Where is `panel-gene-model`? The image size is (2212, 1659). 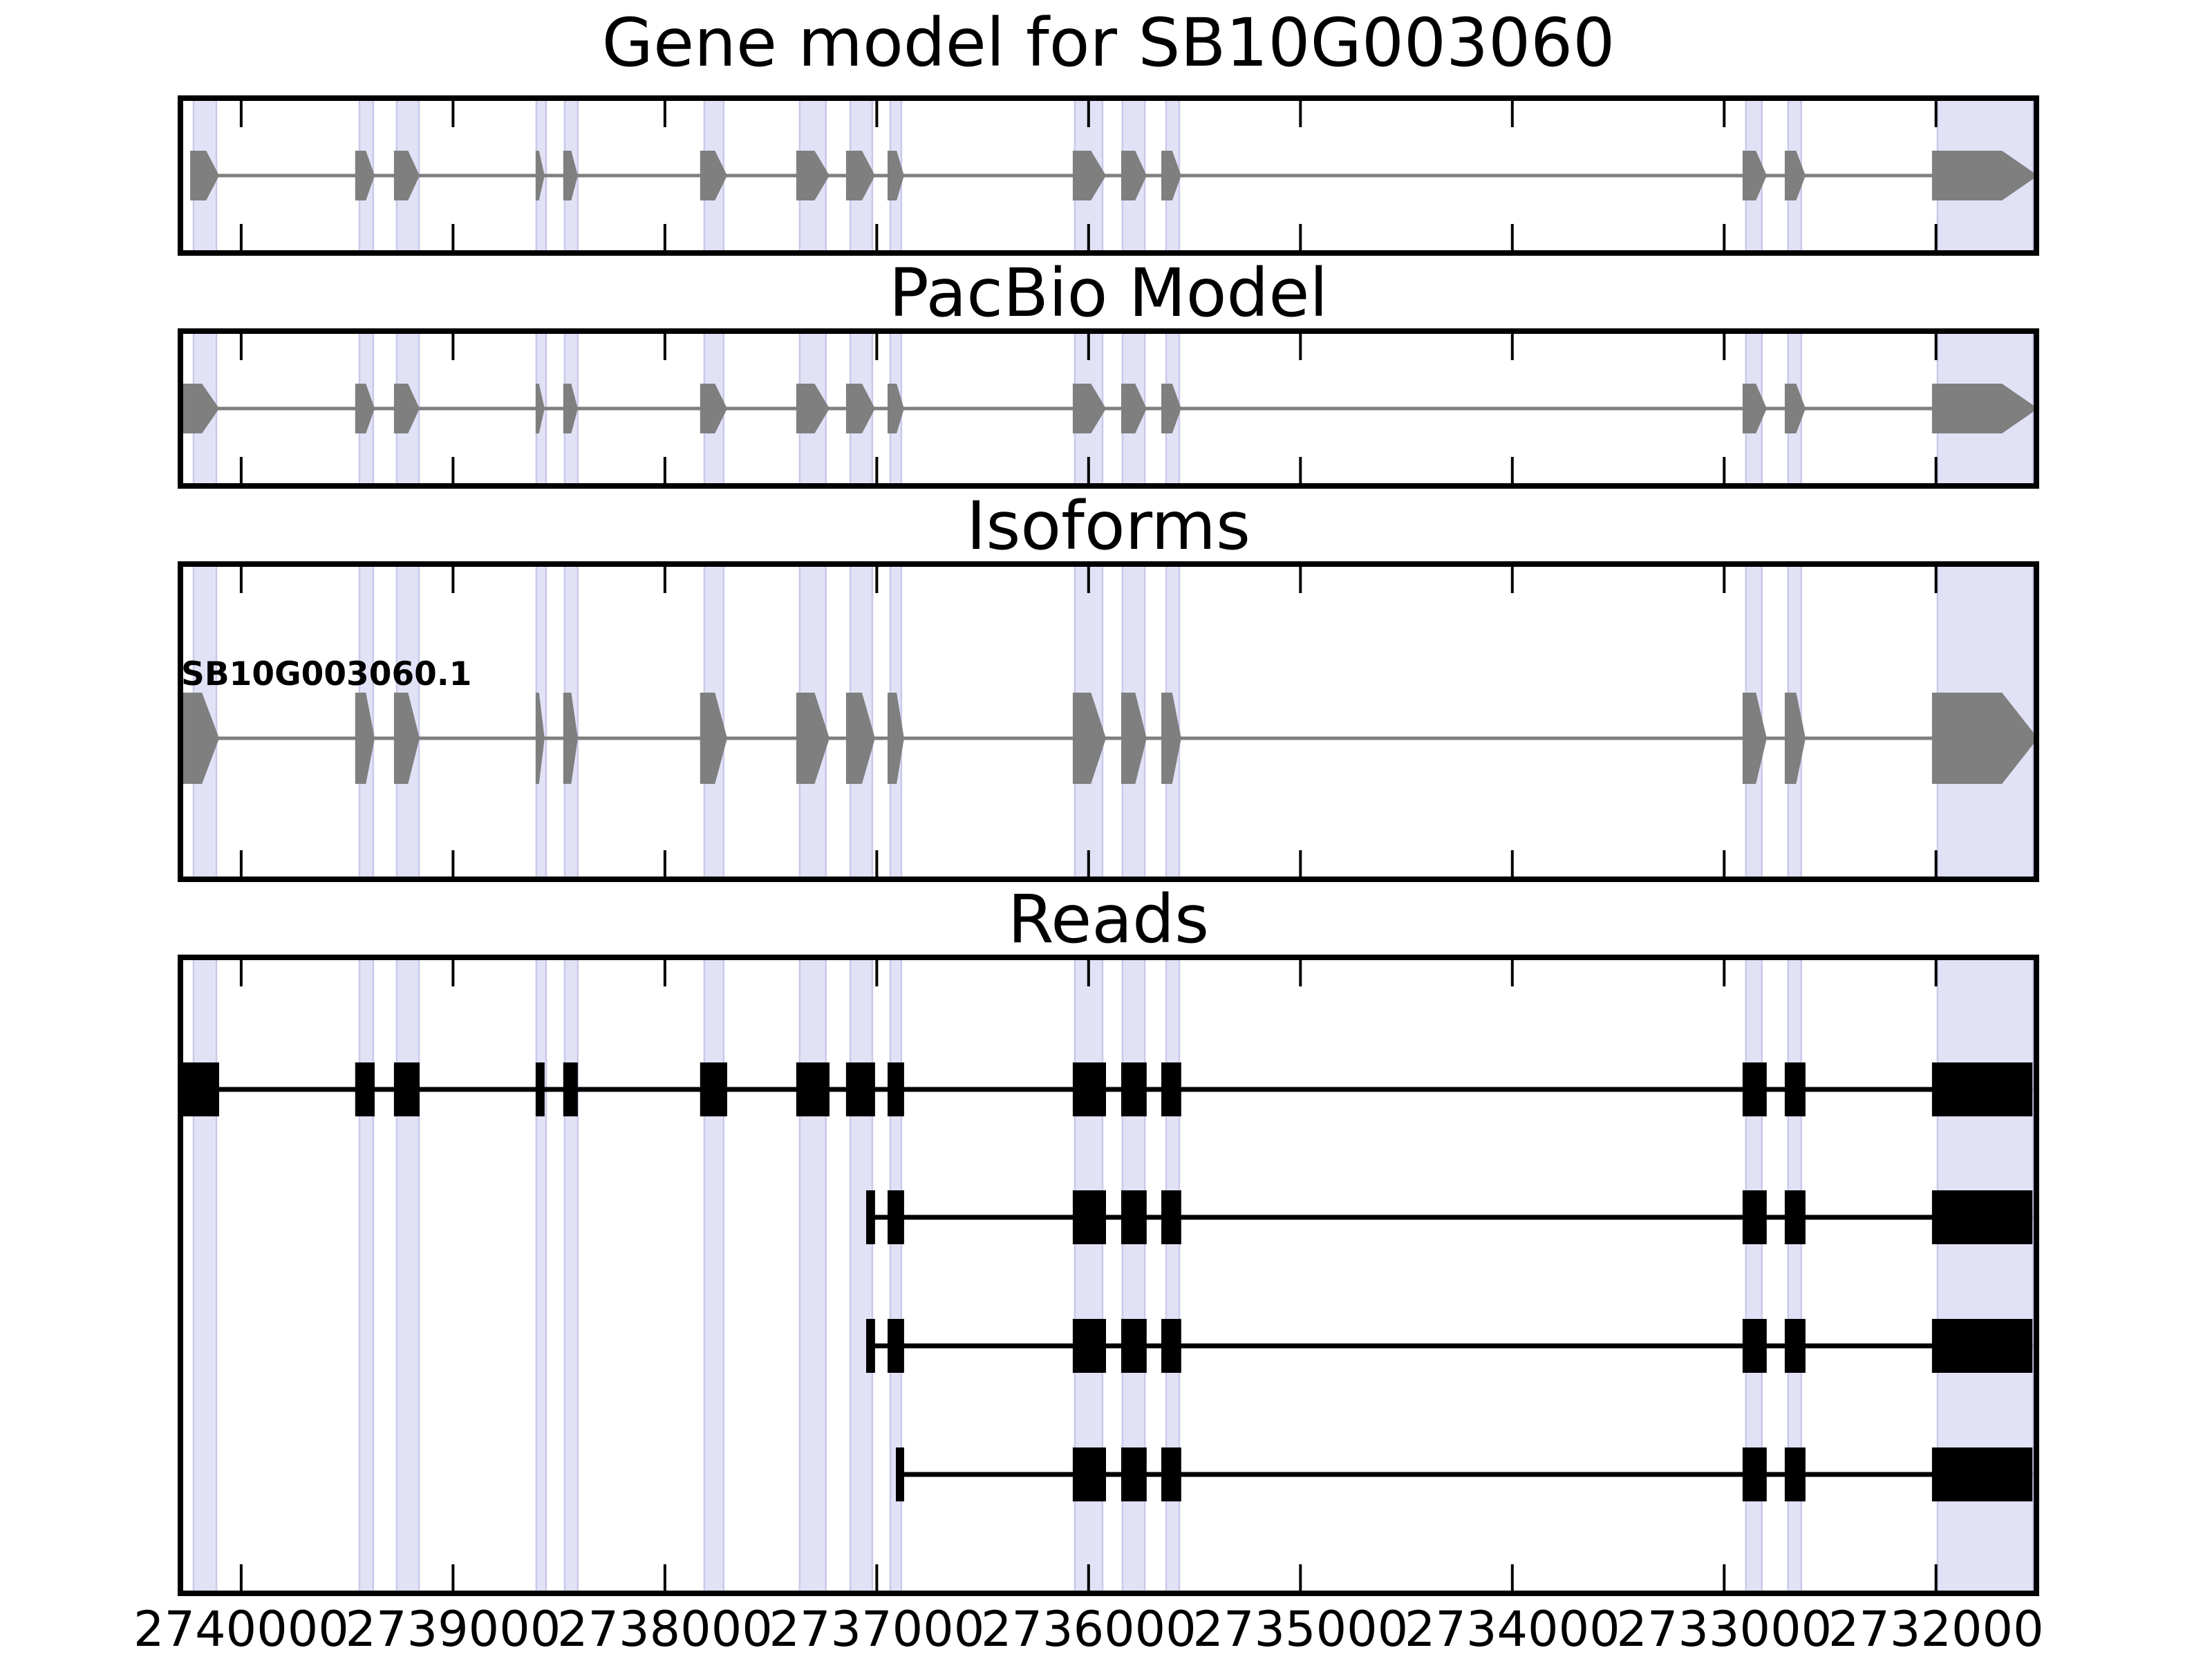 panel-gene-model is located at coordinates (1108, 175).